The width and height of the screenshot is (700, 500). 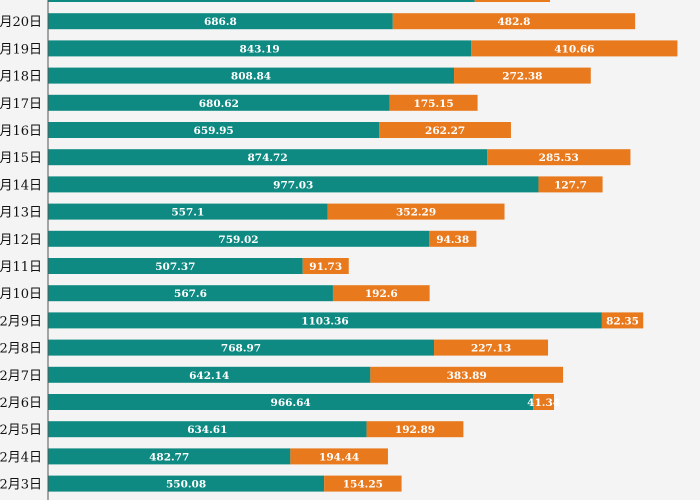 I want to click on data-label: 41.34, so click(x=543, y=403).